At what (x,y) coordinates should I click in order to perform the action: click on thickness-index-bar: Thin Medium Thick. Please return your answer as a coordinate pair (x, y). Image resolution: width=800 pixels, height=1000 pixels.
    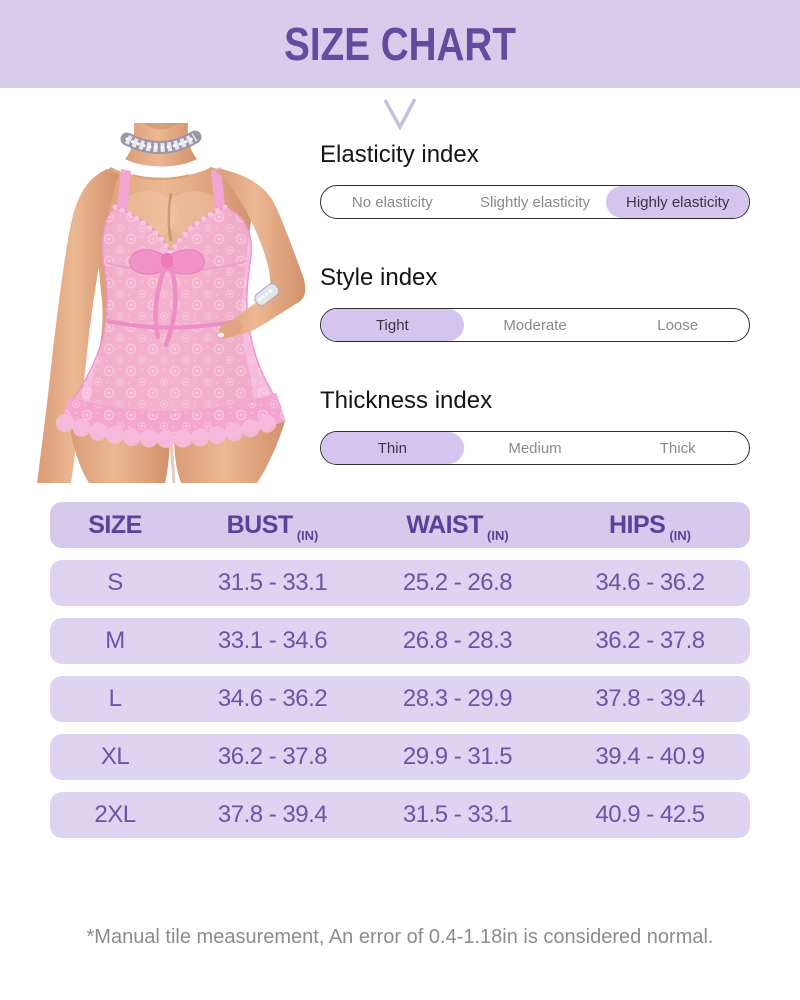
    Looking at the image, I should click on (535, 448).